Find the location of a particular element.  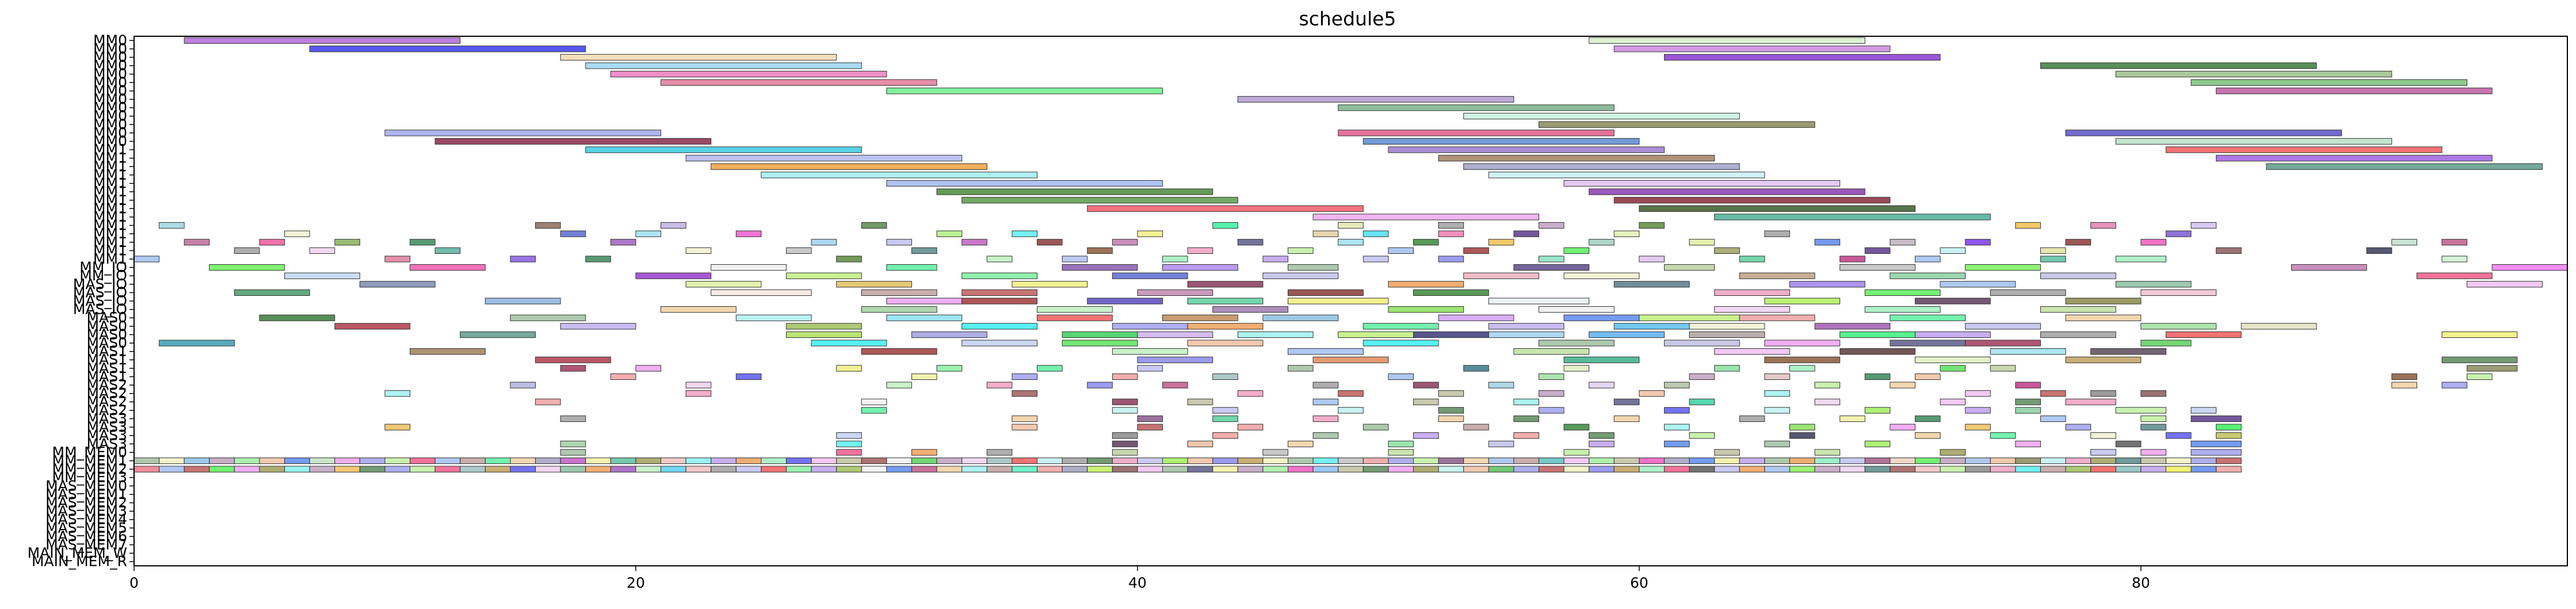

y-tick-label: MM1 is located at coordinates (110, 183).